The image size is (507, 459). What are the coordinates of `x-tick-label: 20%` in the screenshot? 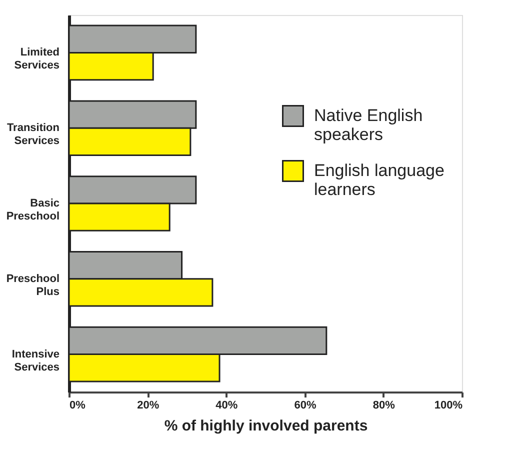 It's located at (148, 406).